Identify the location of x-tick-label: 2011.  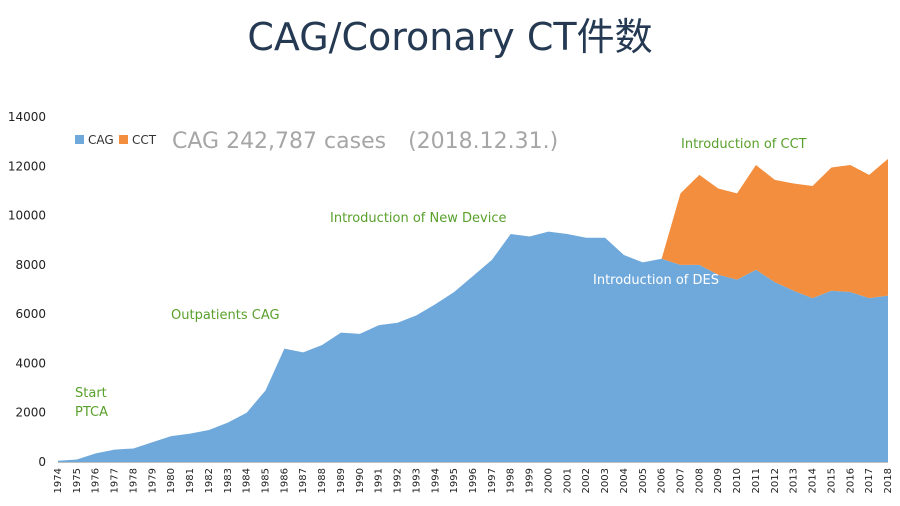
(756, 480).